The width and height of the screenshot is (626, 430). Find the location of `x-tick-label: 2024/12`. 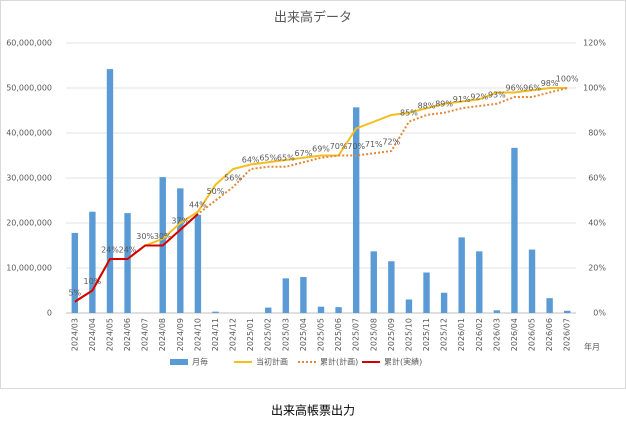

x-tick-label: 2024/12 is located at coordinates (233, 334).